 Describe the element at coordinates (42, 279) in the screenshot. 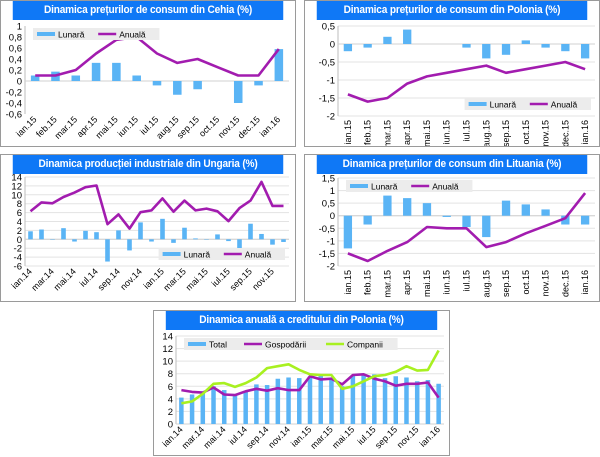

I see `x-tick-label: mar.14` at that location.